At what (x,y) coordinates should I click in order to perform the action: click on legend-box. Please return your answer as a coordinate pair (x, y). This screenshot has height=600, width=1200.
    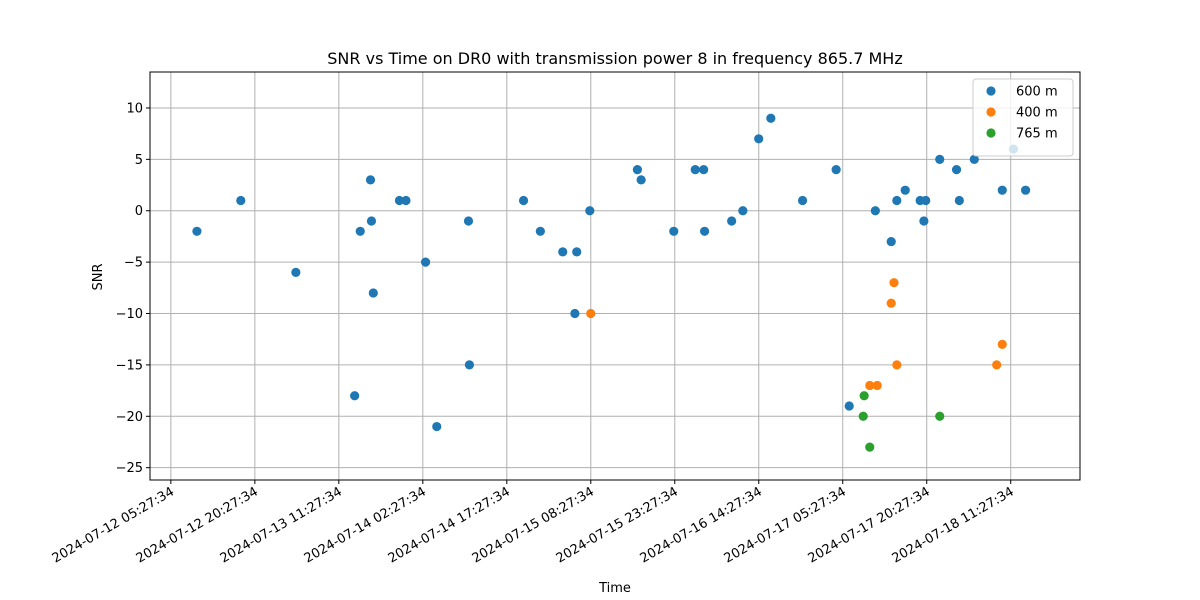
    Looking at the image, I should click on (1023, 117).